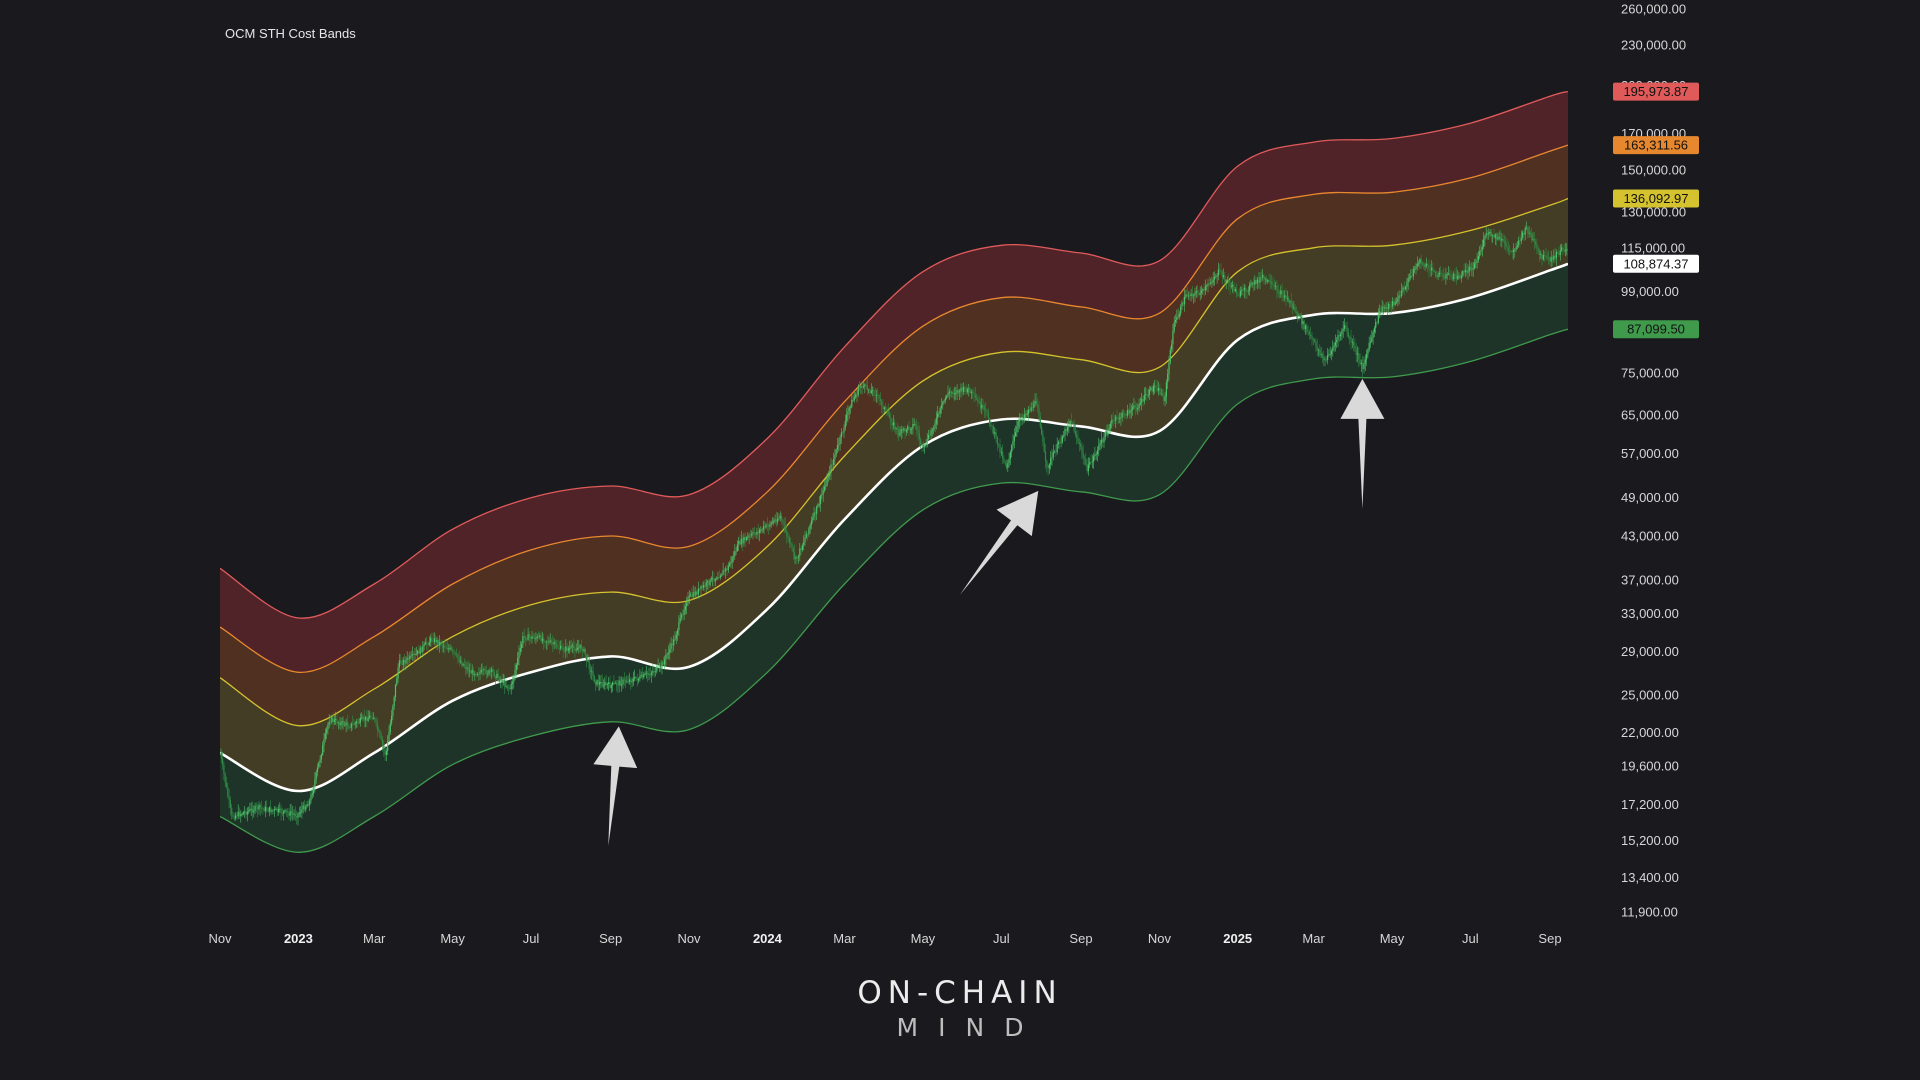 The height and width of the screenshot is (1080, 1920). What do you see at coordinates (1656, 91) in the screenshot?
I see `badge-upper3` at bounding box center [1656, 91].